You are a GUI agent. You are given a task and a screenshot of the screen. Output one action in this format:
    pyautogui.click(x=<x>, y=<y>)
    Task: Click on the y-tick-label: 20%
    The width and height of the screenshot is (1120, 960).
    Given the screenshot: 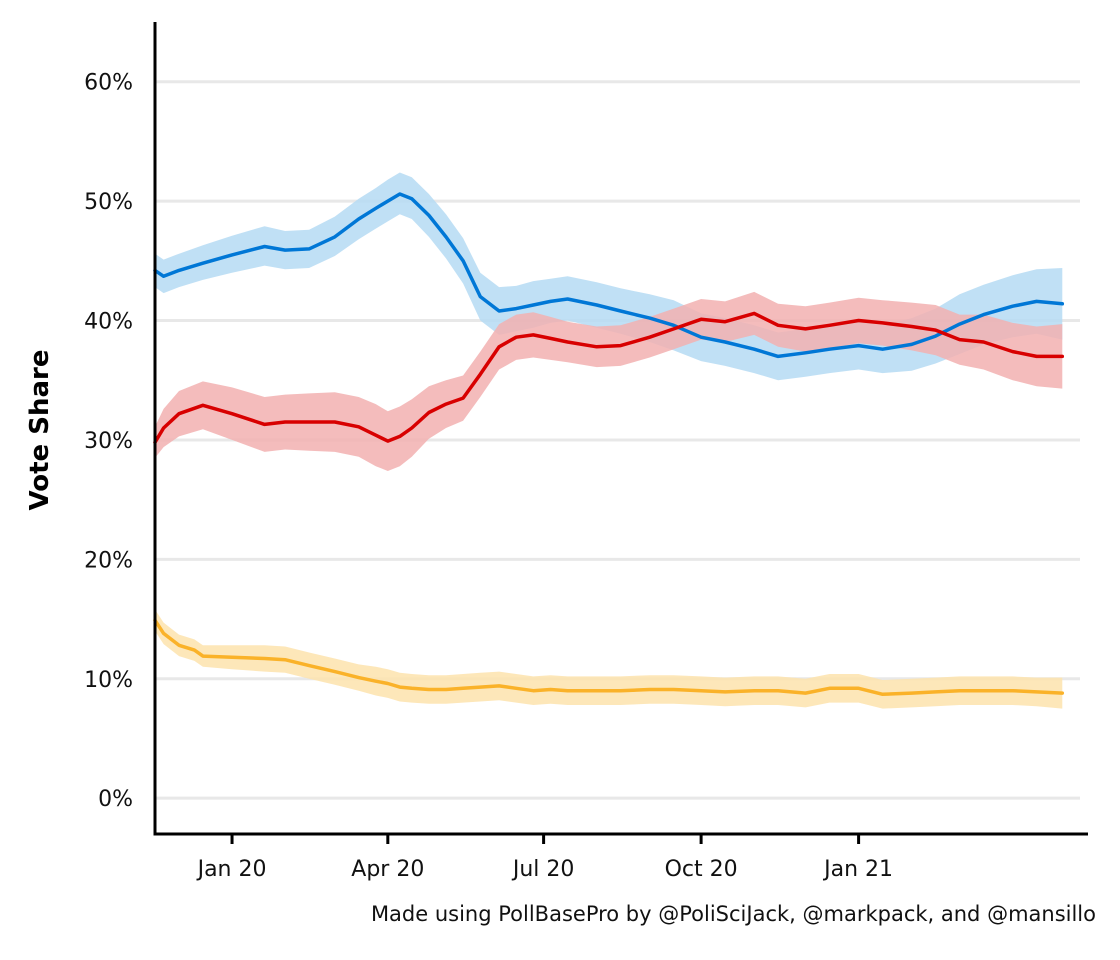 What is the action you would take?
    pyautogui.click(x=108, y=560)
    